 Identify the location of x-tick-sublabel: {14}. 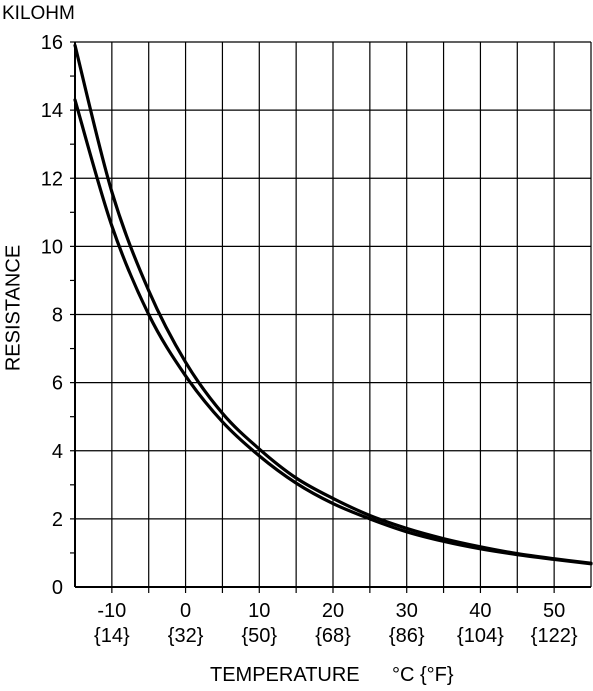
(112, 636).